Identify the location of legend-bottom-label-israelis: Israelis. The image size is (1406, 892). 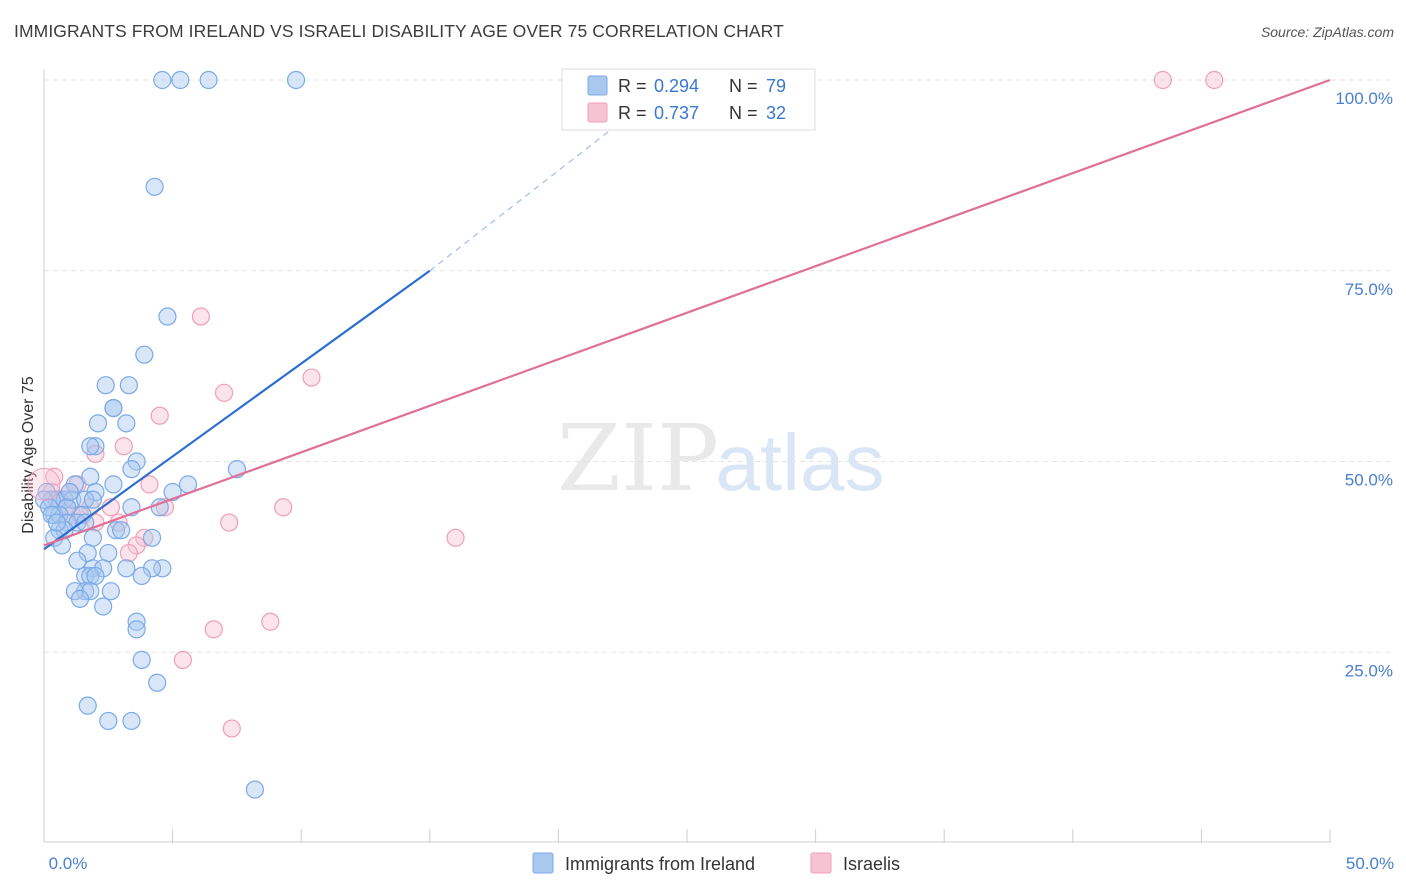
(871, 864).